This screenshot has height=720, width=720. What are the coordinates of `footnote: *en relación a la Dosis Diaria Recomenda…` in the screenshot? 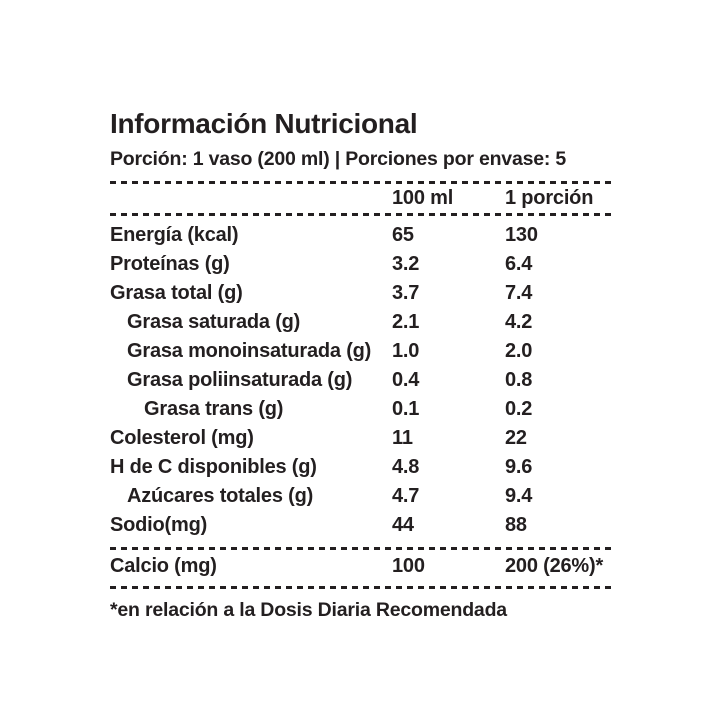 It's located at (308, 610).